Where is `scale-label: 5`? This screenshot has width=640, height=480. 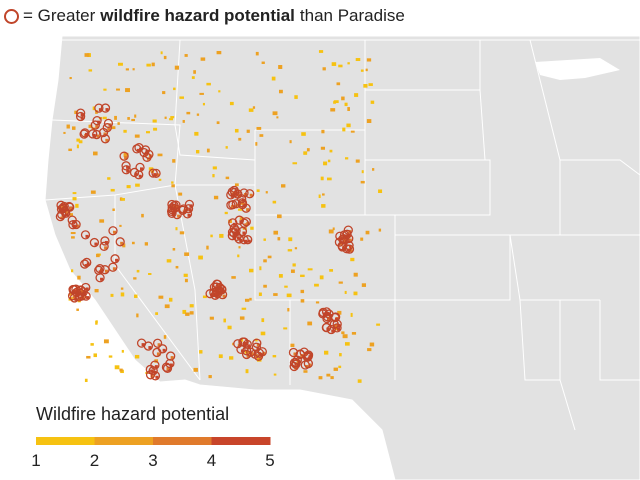 scale-label: 5 is located at coordinates (269, 460).